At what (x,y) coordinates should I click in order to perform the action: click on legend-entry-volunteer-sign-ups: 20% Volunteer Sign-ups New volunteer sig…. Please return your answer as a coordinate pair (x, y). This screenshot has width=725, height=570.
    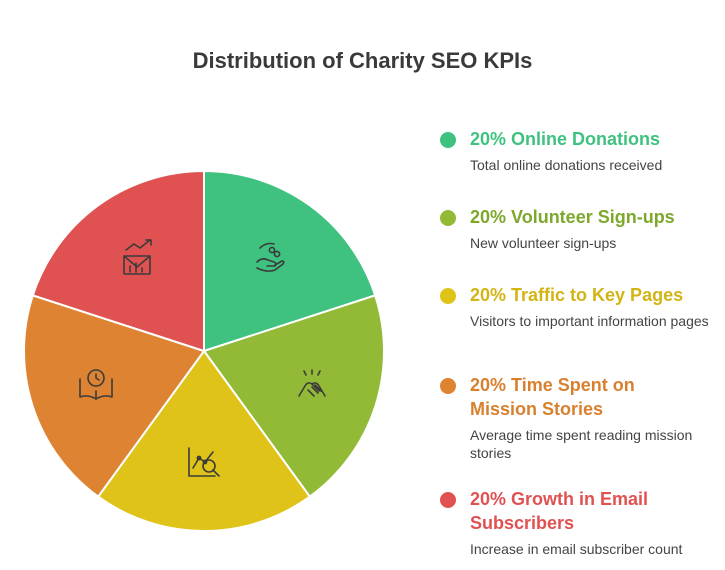
    Looking at the image, I should click on (580, 228).